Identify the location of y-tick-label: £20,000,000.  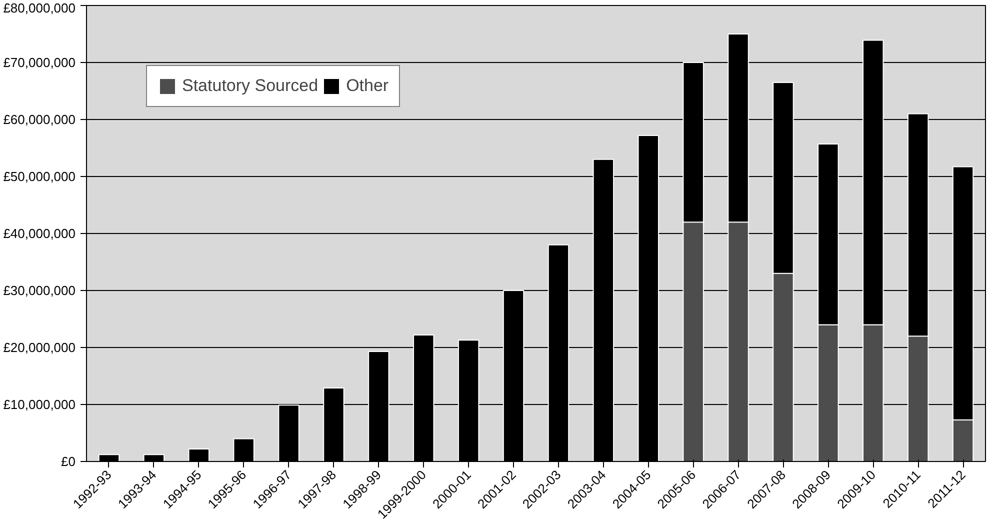
(39, 347).